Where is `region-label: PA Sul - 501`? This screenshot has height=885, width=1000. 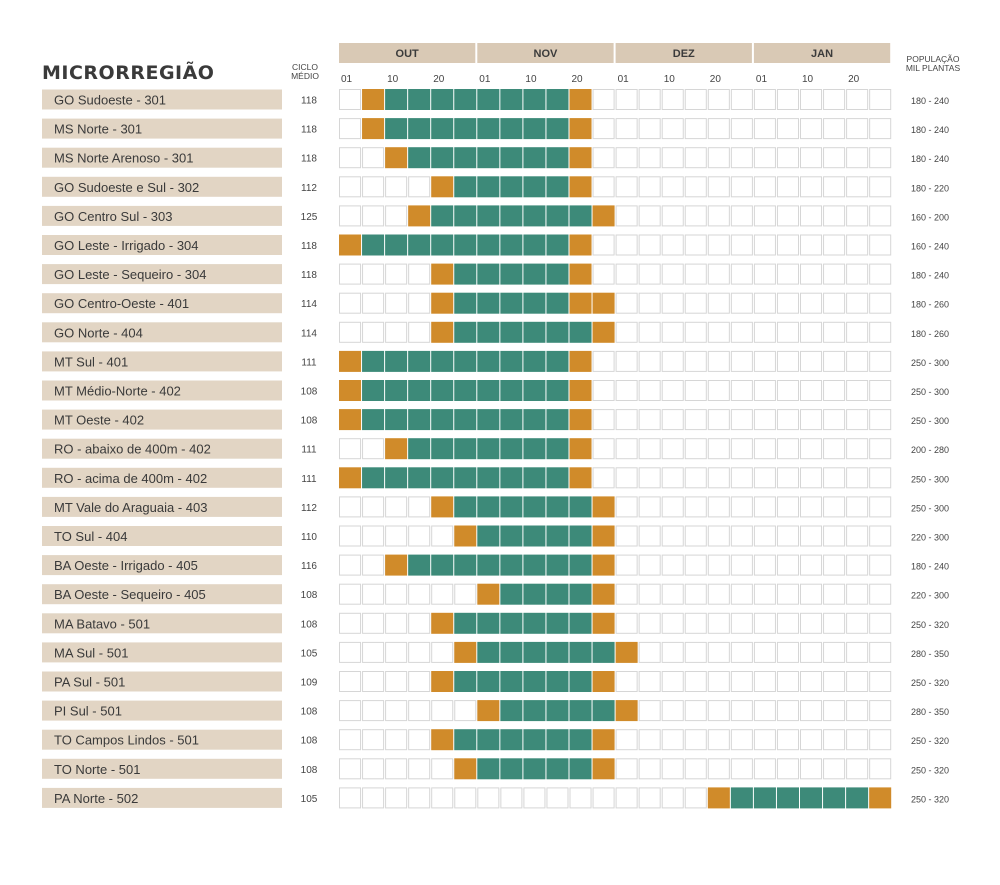 region-label: PA Sul - 501 is located at coordinates (89, 682).